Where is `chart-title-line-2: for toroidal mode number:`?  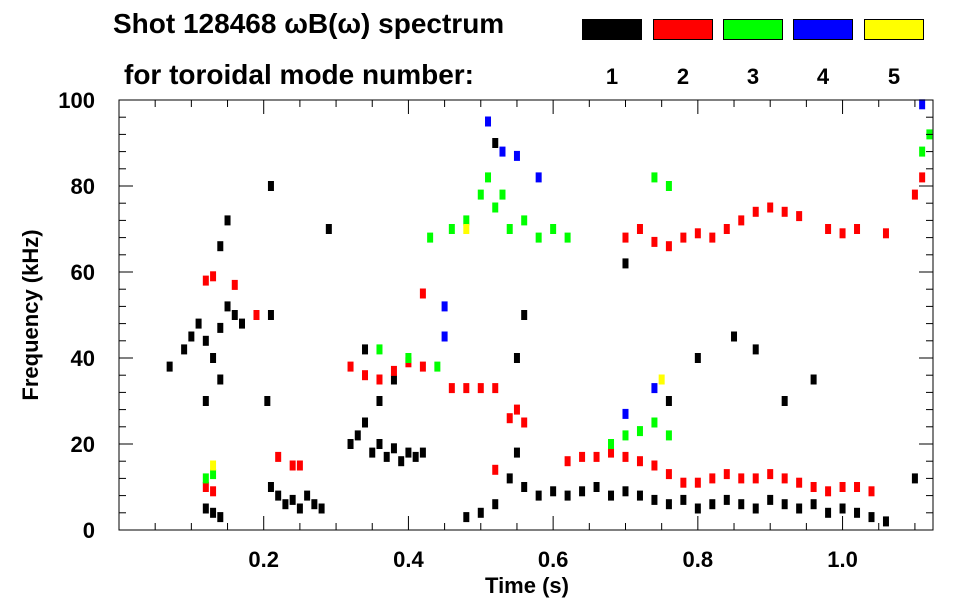
chart-title-line-2: for toroidal mode number: is located at coordinates (299, 74).